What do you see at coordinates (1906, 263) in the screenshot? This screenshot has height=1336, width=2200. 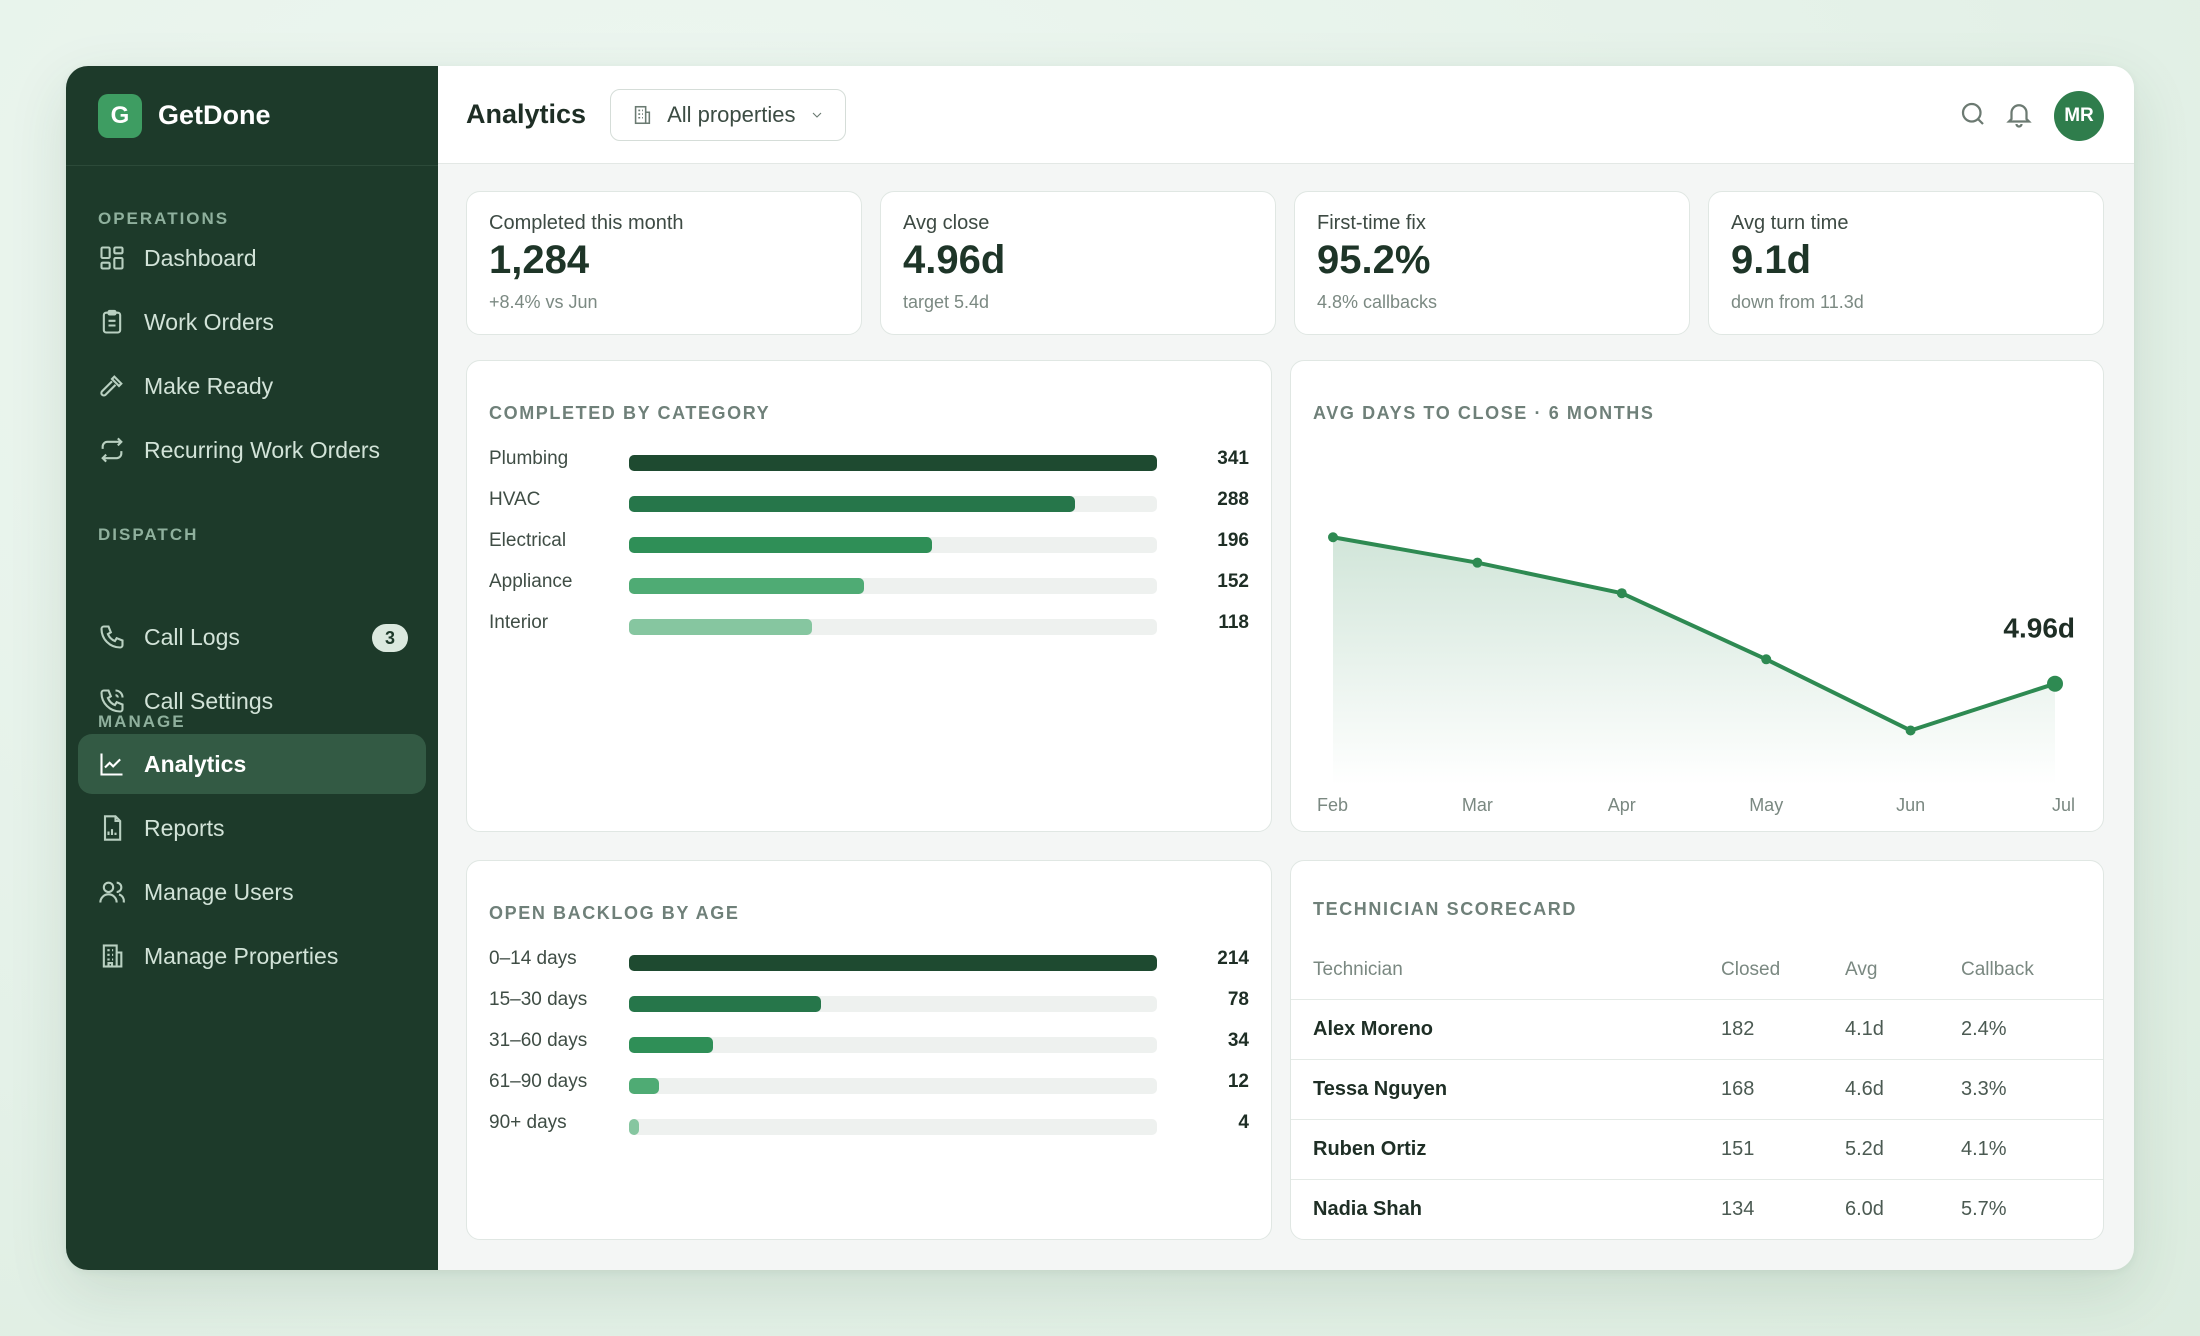 I see `kpi-card-avg-turn-time: Avg turn time 9.1d down from 11.3d` at bounding box center [1906, 263].